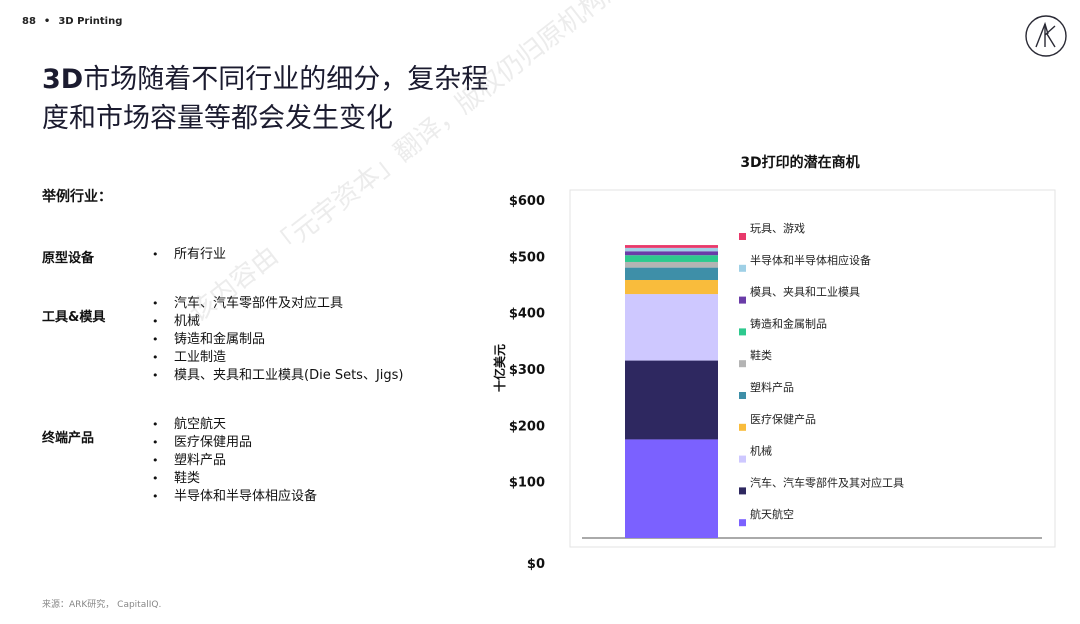  What do you see at coordinates (499, 368) in the screenshot?
I see `y-axis-label: 十亿美元` at bounding box center [499, 368].